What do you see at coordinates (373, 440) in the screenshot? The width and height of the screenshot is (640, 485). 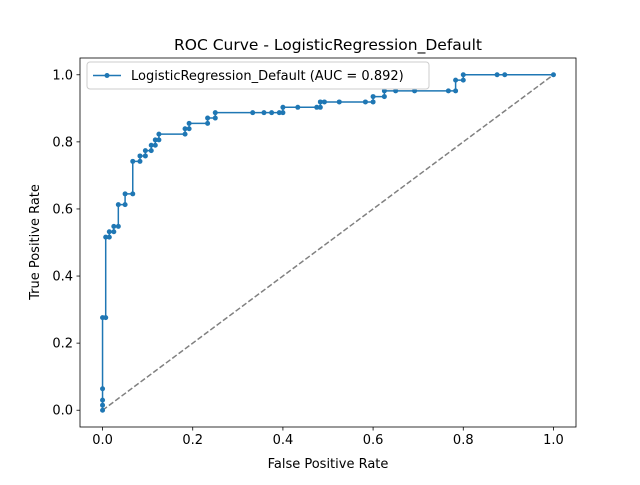 I see `x-tick-label-3: 0.6` at bounding box center [373, 440].